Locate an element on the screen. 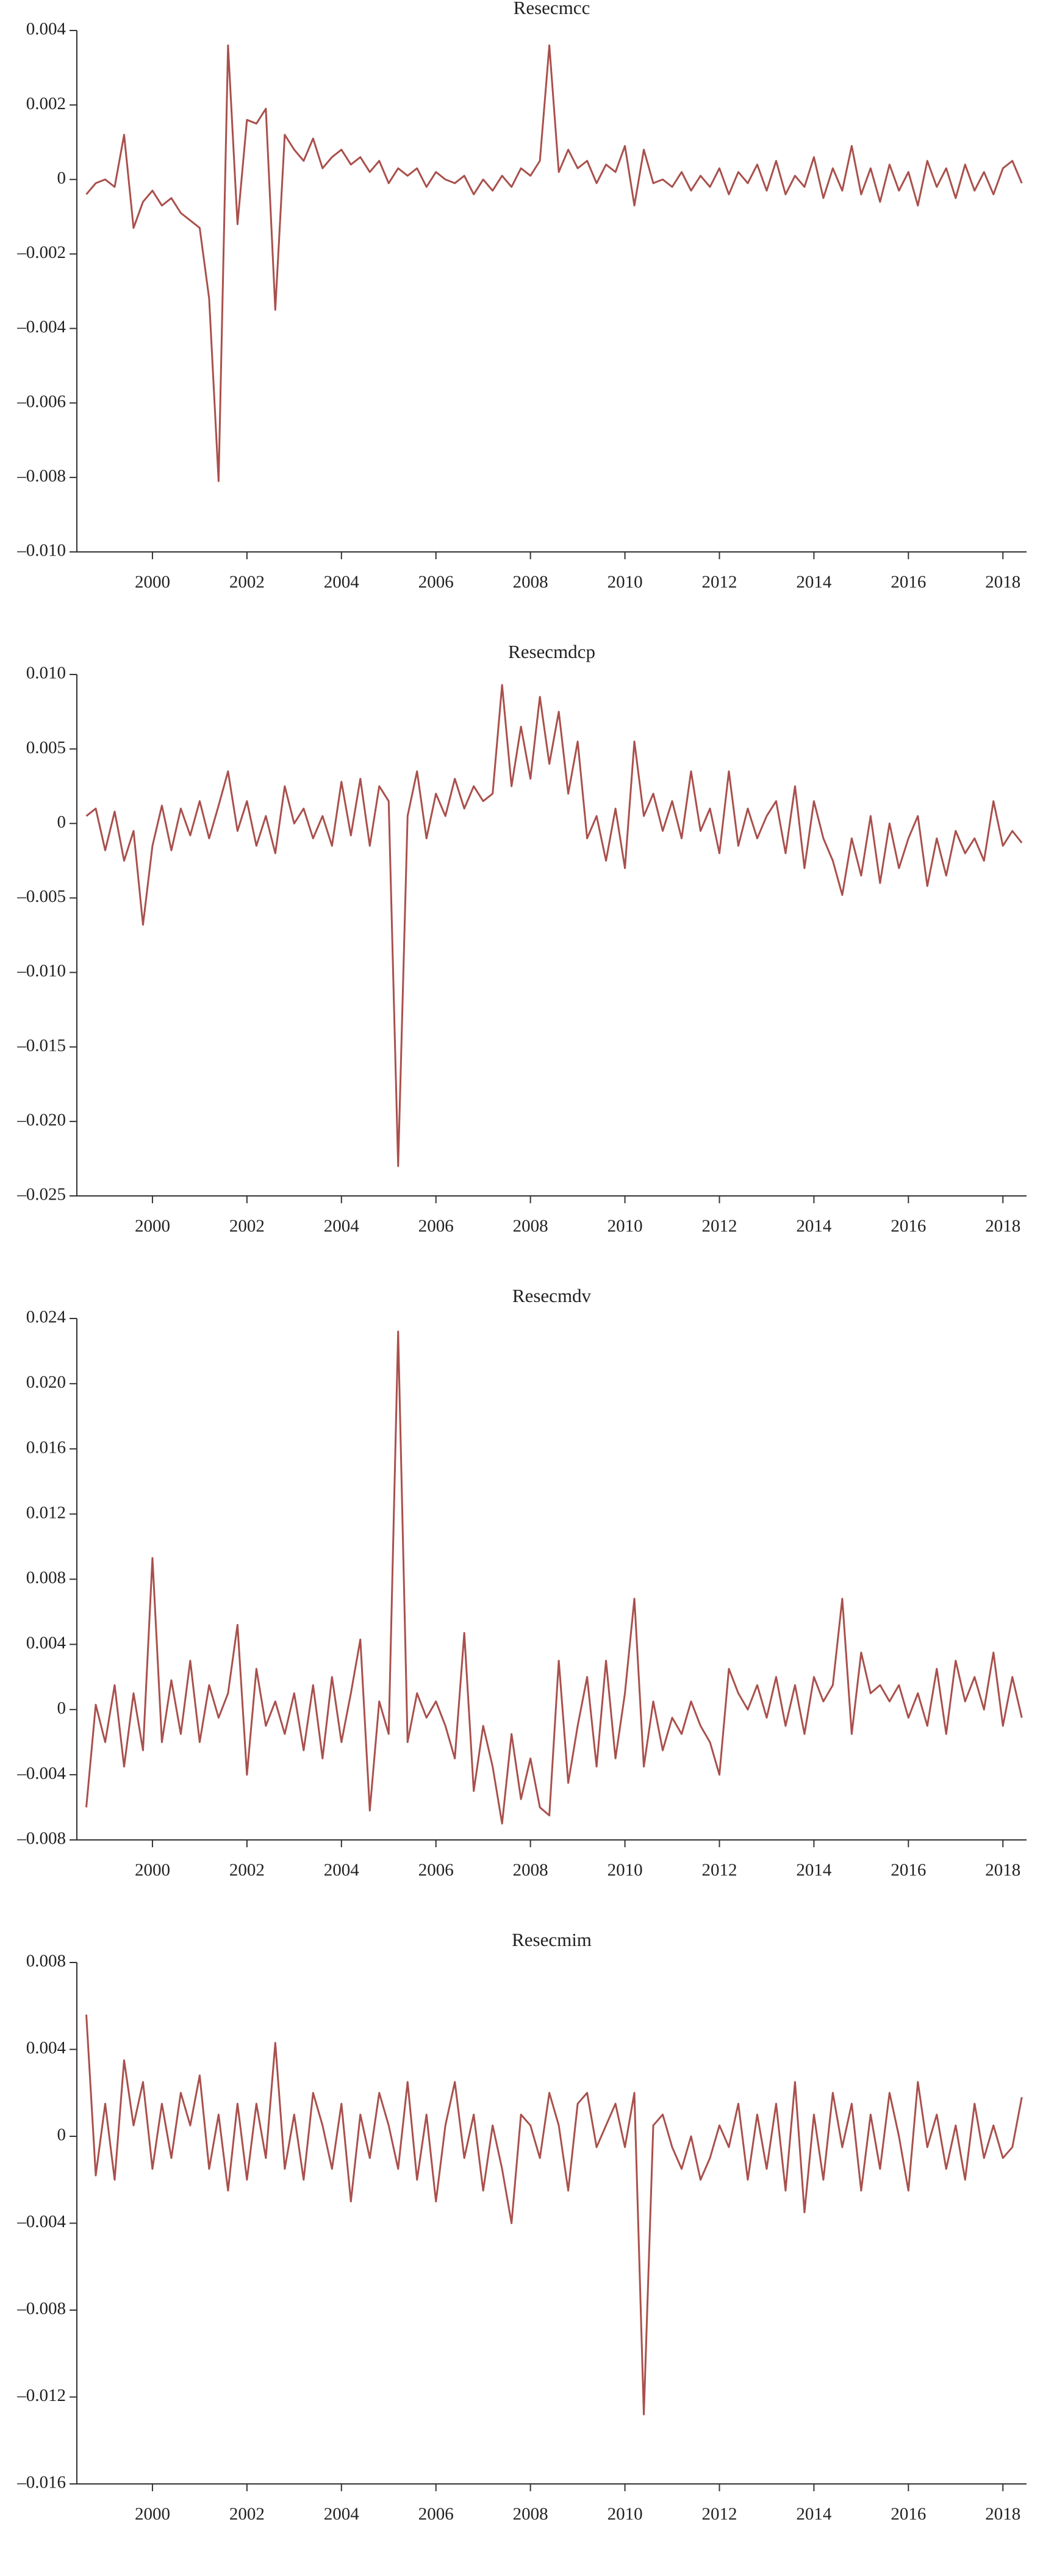 This screenshot has height=2576, width=1043. y-tick-label: –0.020 is located at coordinates (41, 1120).